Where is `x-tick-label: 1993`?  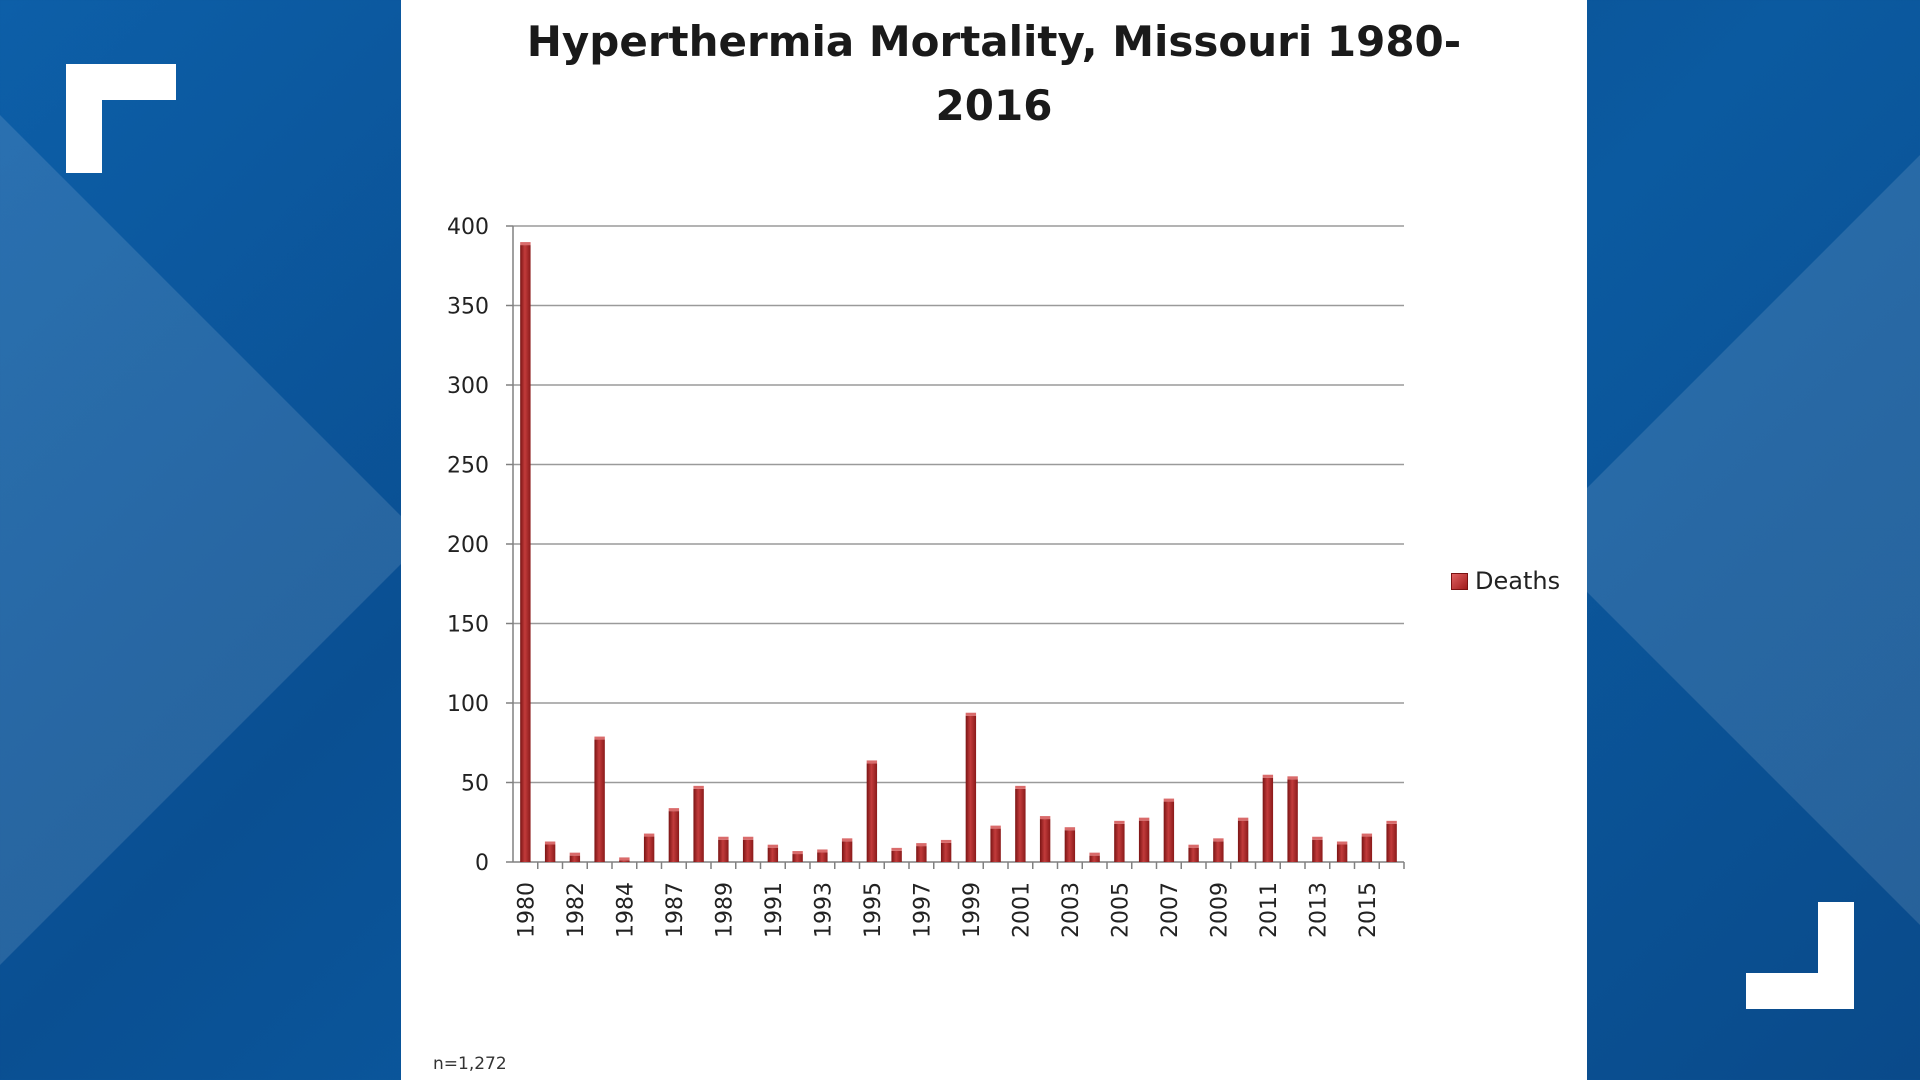
x-tick-label: 1993 is located at coordinates (823, 910).